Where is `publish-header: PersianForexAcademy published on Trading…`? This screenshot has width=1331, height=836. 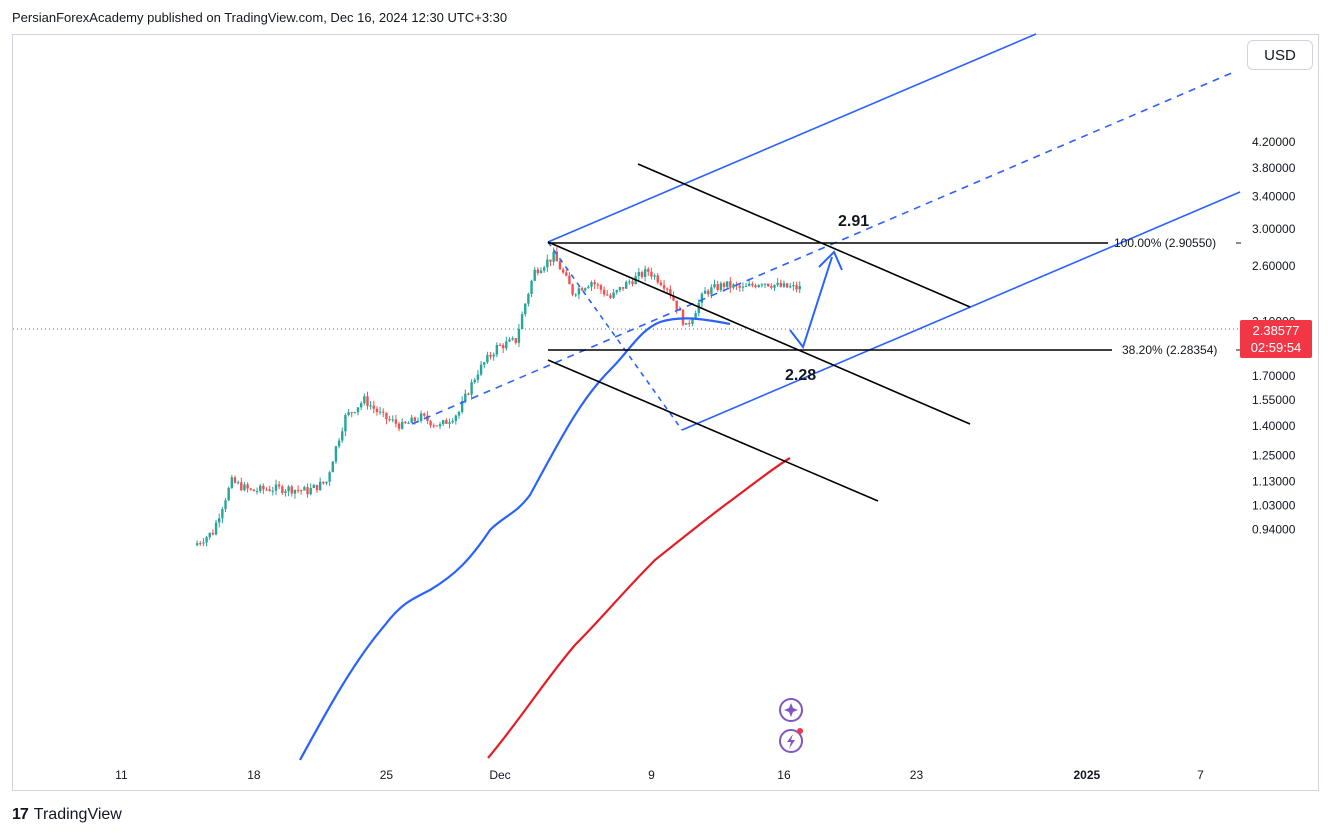 publish-header: PersianForexAcademy published on Trading… is located at coordinates (260, 17).